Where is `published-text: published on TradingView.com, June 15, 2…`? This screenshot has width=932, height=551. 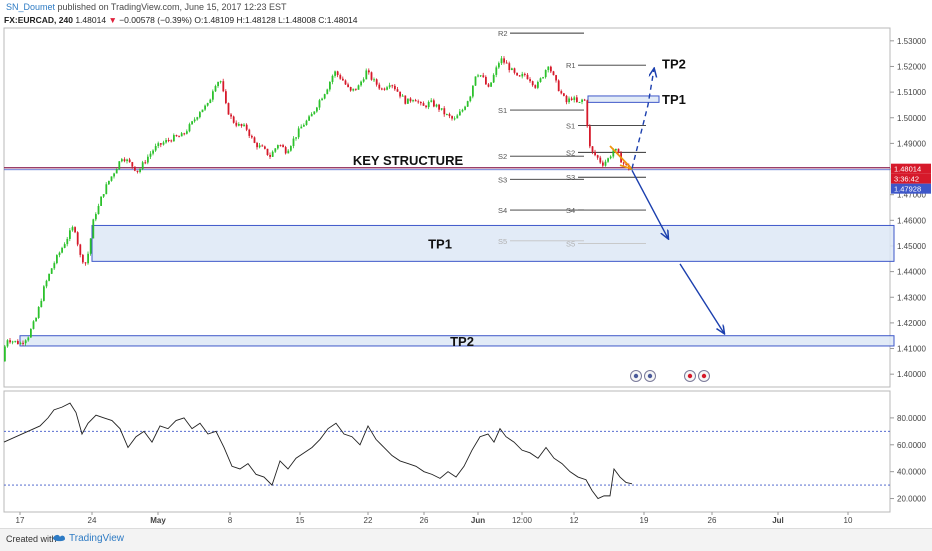
published-text: published on TradingView.com, June 15, 2… is located at coordinates (171, 7).